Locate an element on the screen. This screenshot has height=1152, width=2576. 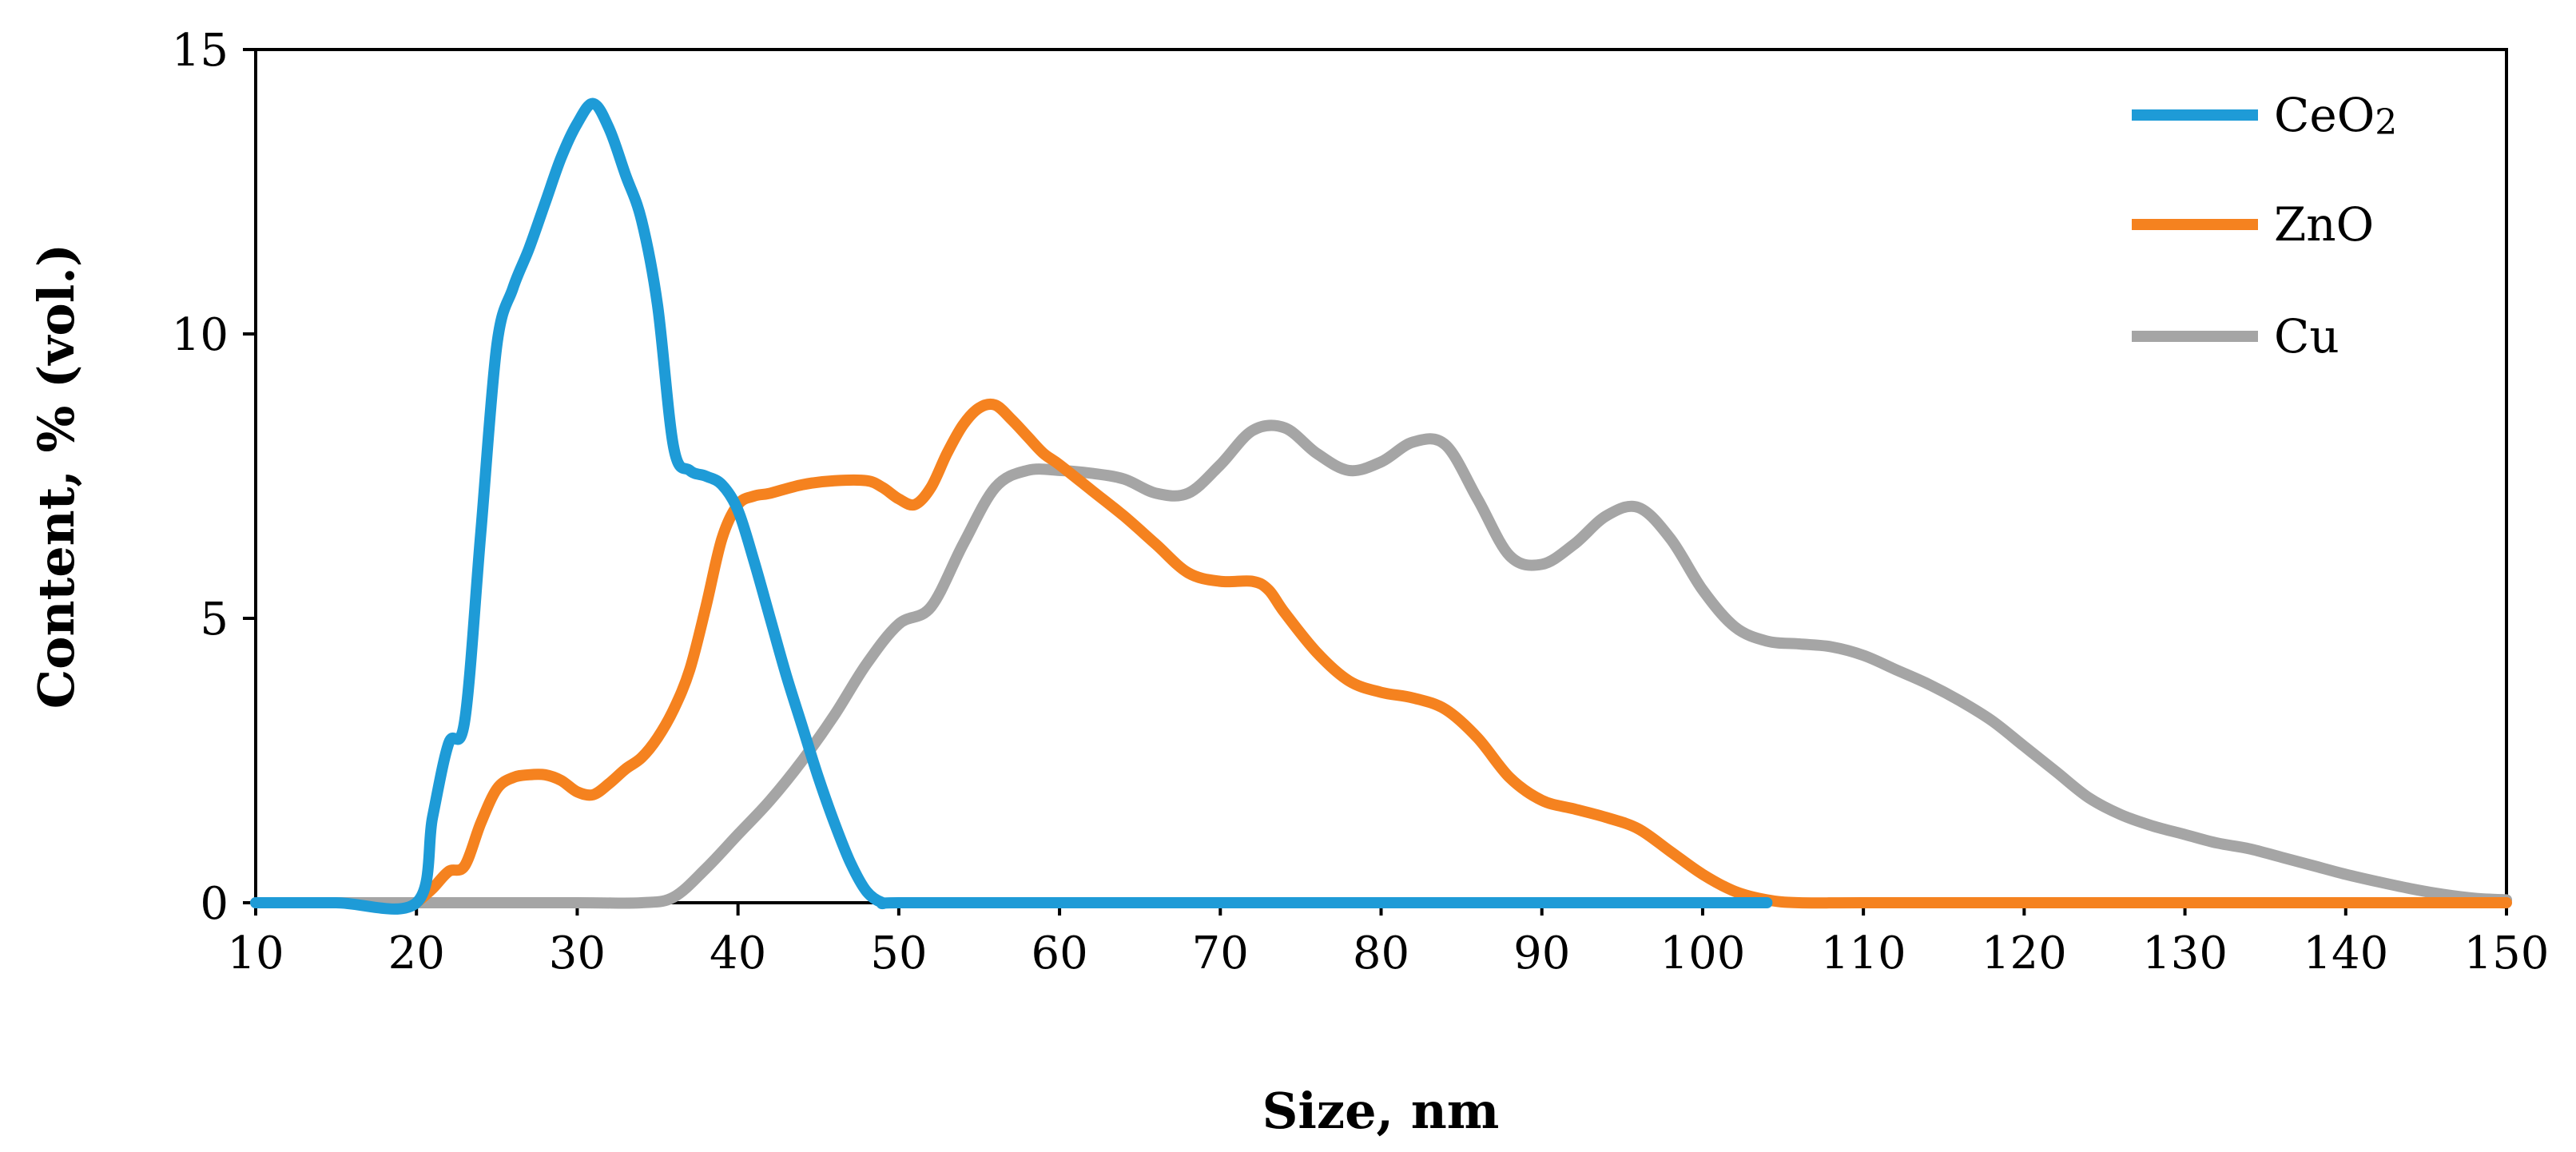
y-tick-label: 15 is located at coordinates (200, 51).